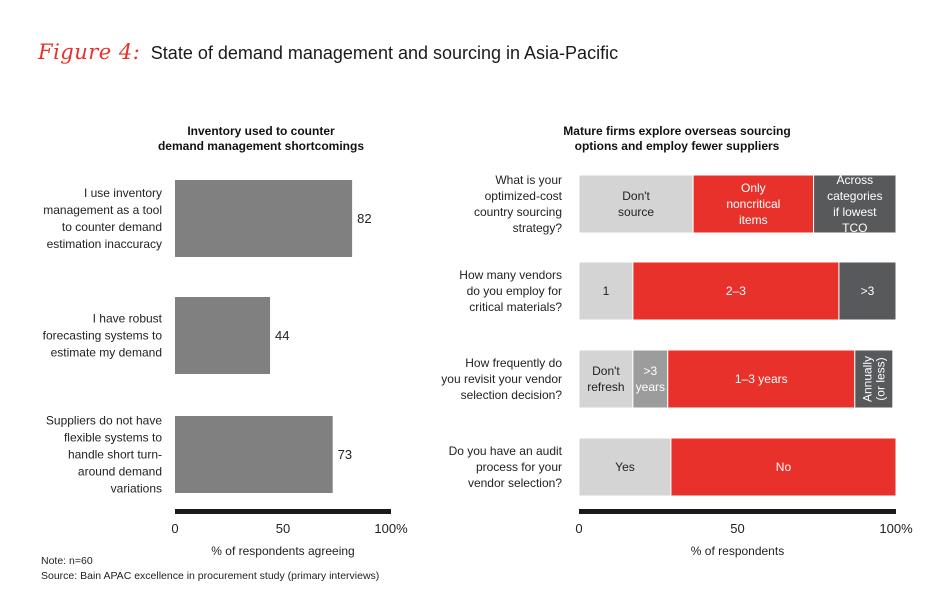 The width and height of the screenshot is (950, 609). What do you see at coordinates (282, 335) in the screenshot?
I see `data-label: 44` at bounding box center [282, 335].